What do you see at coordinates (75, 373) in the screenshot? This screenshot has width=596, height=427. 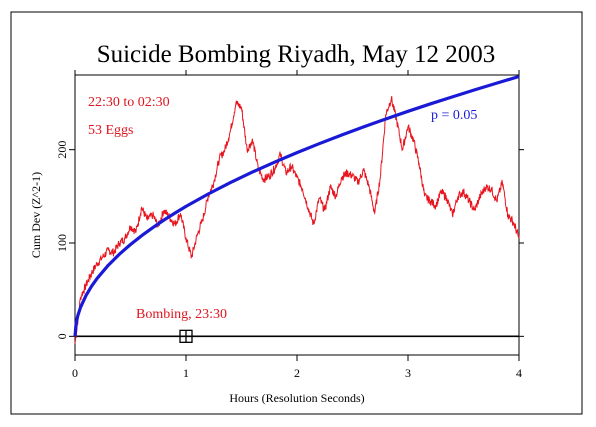 I see `x-tick-label: 0` at bounding box center [75, 373].